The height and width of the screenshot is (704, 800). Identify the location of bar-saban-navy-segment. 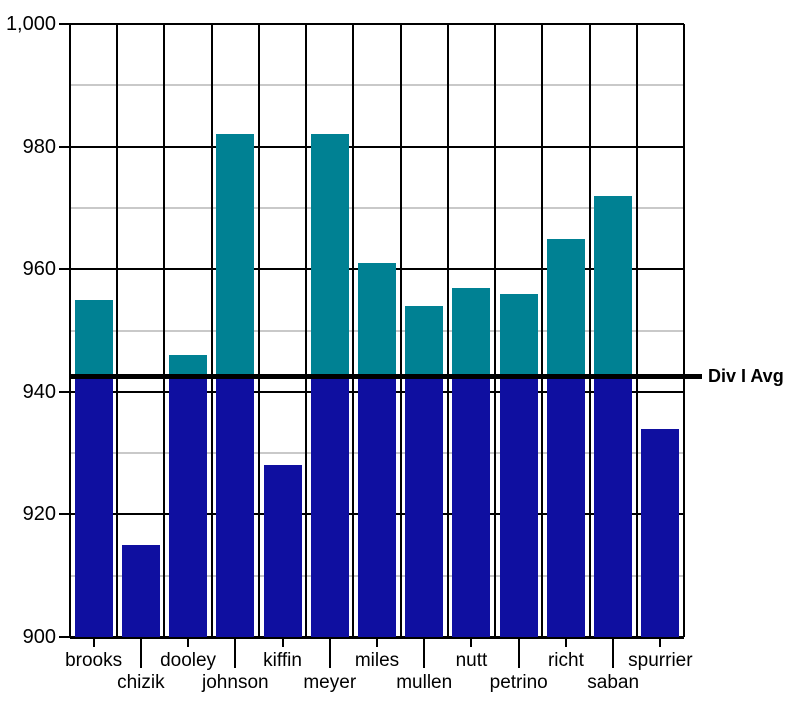
(613, 506).